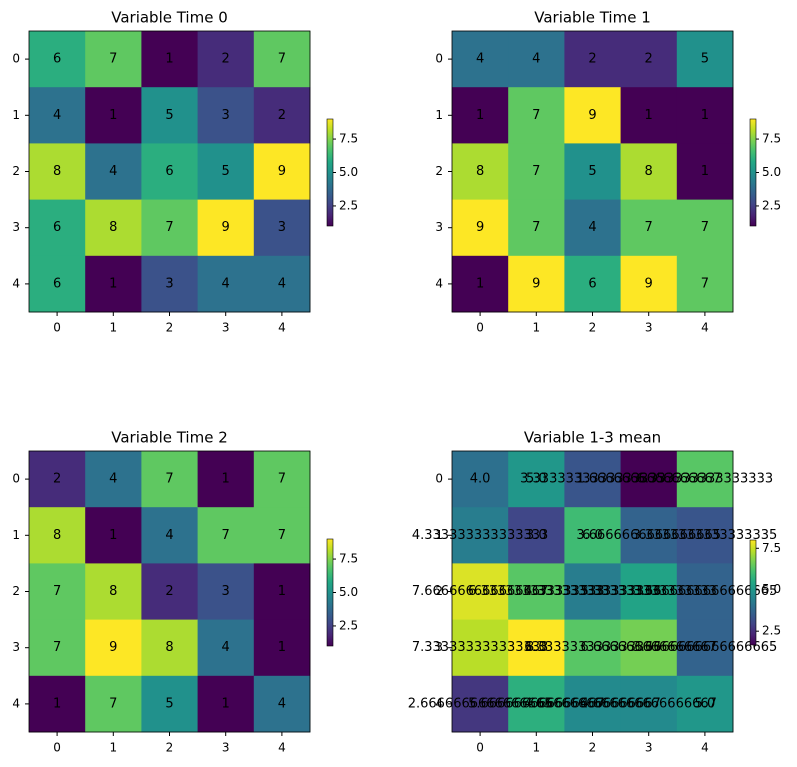 The height and width of the screenshot is (767, 797). Describe the element at coordinates (348, 205) in the screenshot. I see `colorbar-tick-label: 2.5` at that location.